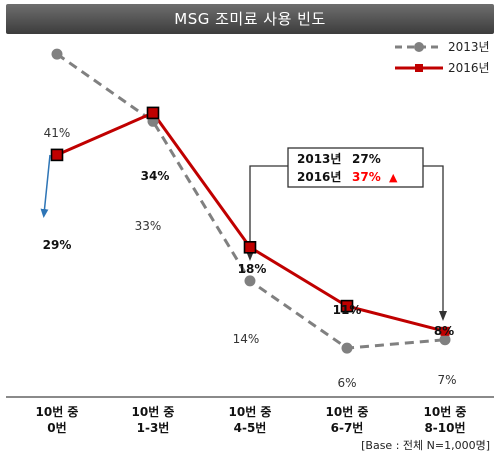 The width and height of the screenshot is (500, 459). What do you see at coordinates (445, 411) in the screenshot?
I see `x-tick-label-4: 10번 중` at bounding box center [445, 411].